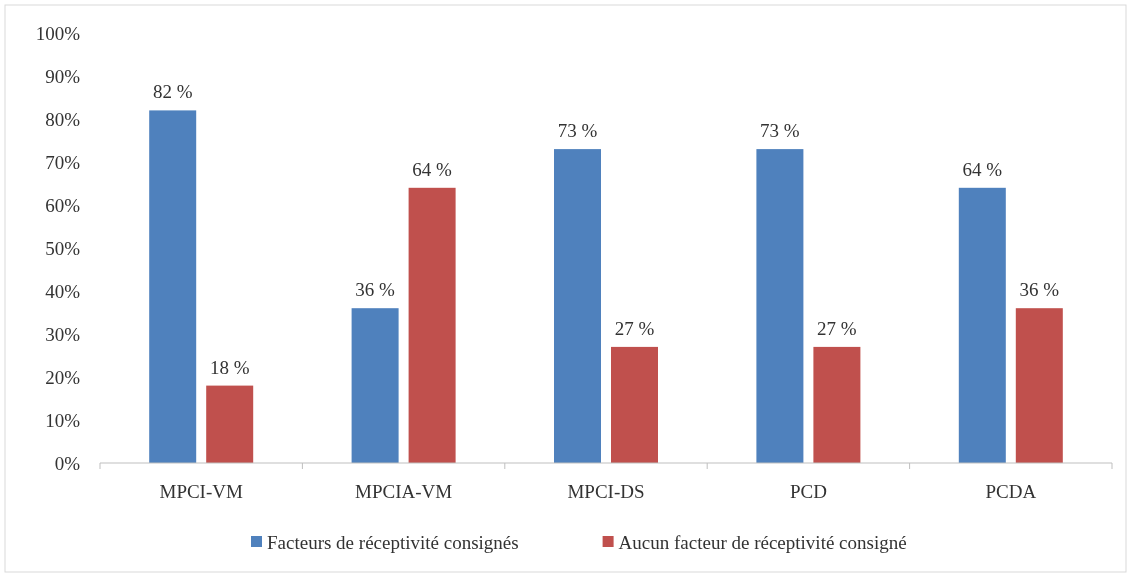 The height and width of the screenshot is (575, 1131). I want to click on y-tick-label: 20%, so click(63, 377).